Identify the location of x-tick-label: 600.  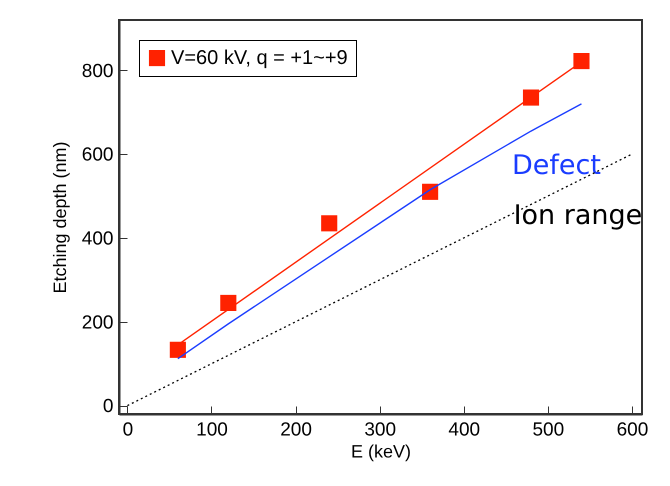
(632, 430).